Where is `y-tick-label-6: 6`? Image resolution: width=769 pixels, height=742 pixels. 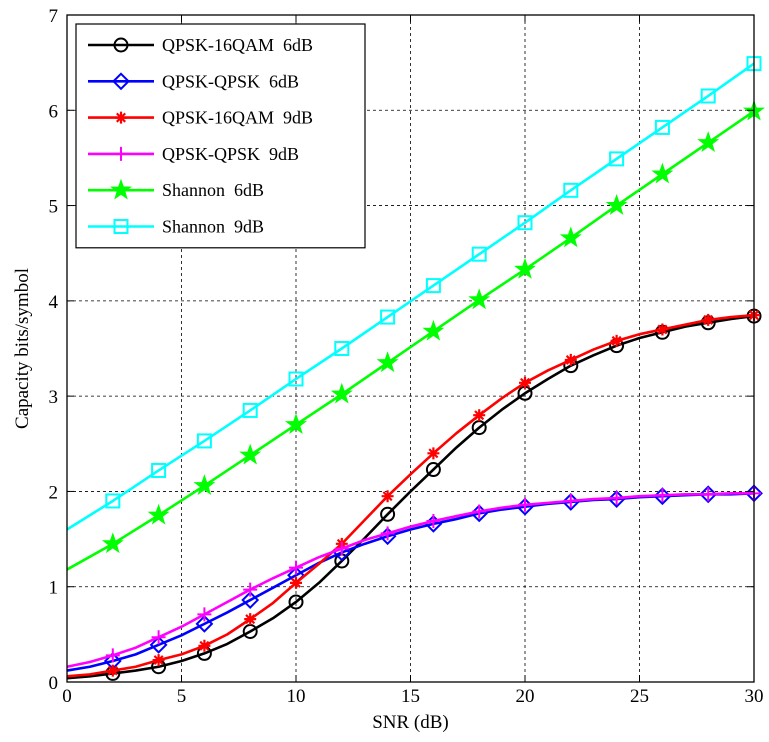 y-tick-label-6: 6 is located at coordinates (54, 111).